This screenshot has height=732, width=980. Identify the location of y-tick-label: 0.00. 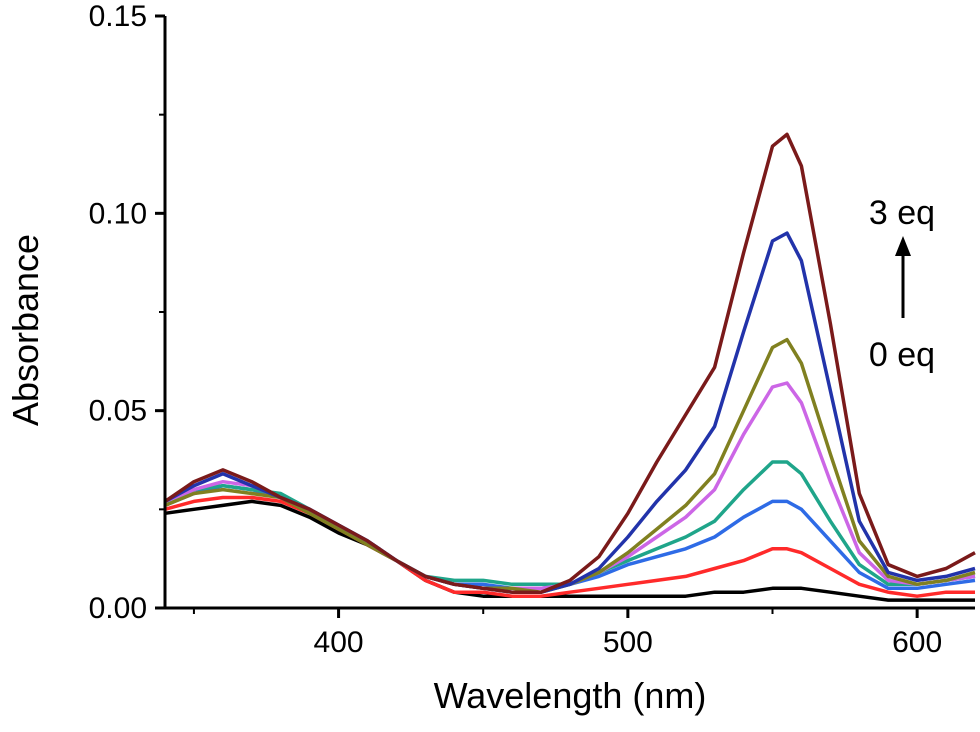
(118, 608).